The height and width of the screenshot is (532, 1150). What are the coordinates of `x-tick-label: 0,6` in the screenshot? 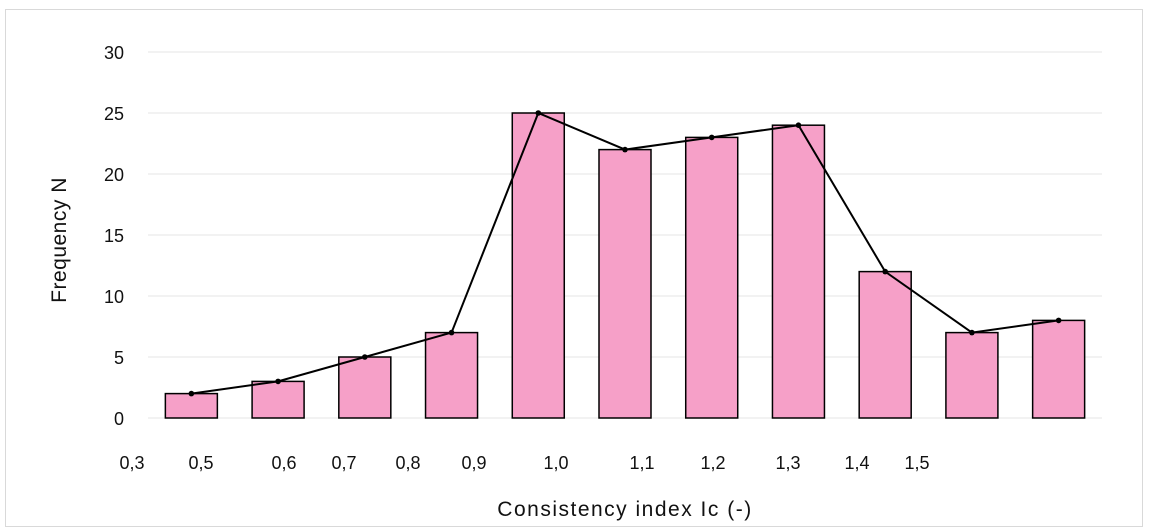 It's located at (283, 463).